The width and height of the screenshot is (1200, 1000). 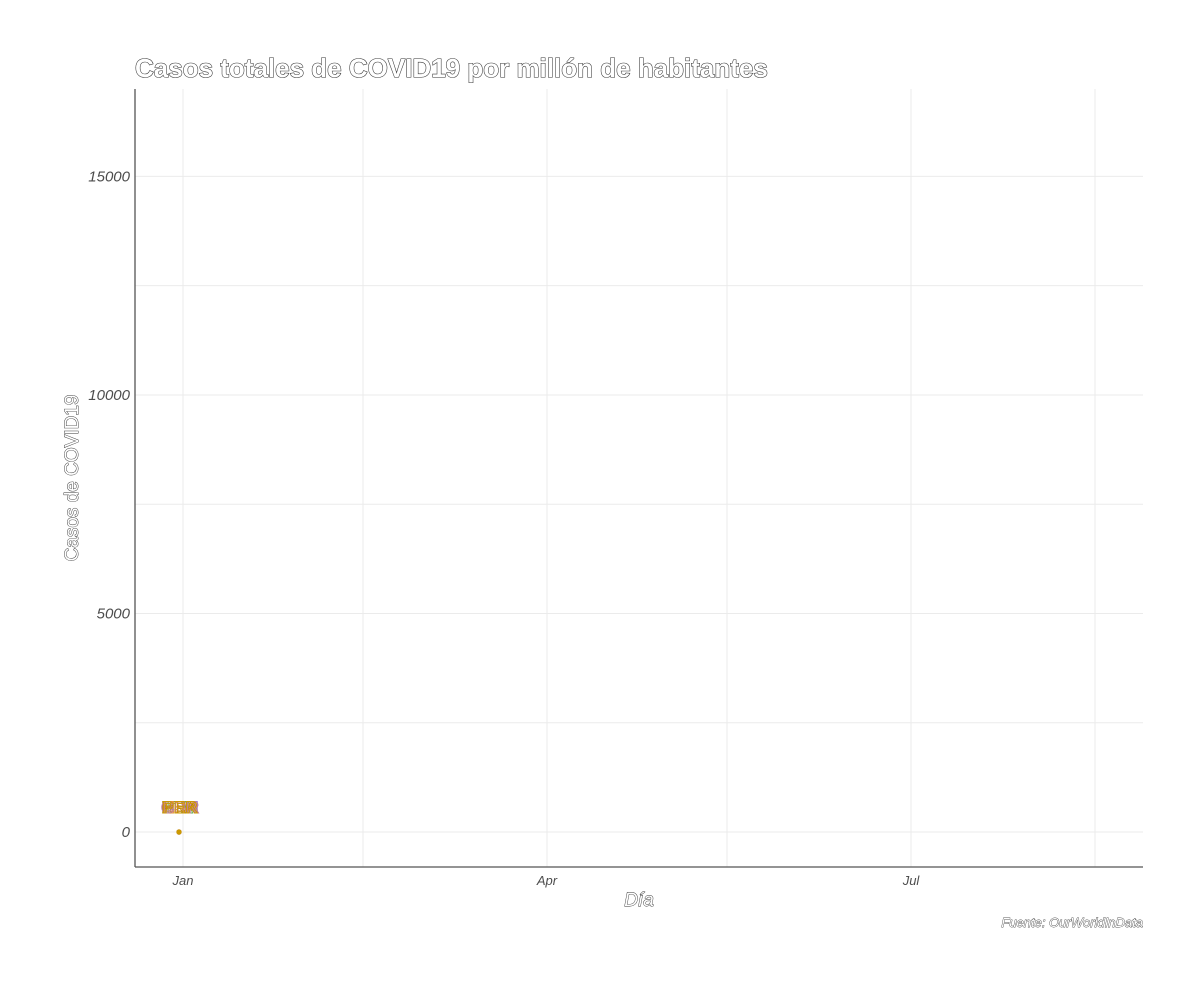 I want to click on series-label: CHN, so click(x=180, y=807).